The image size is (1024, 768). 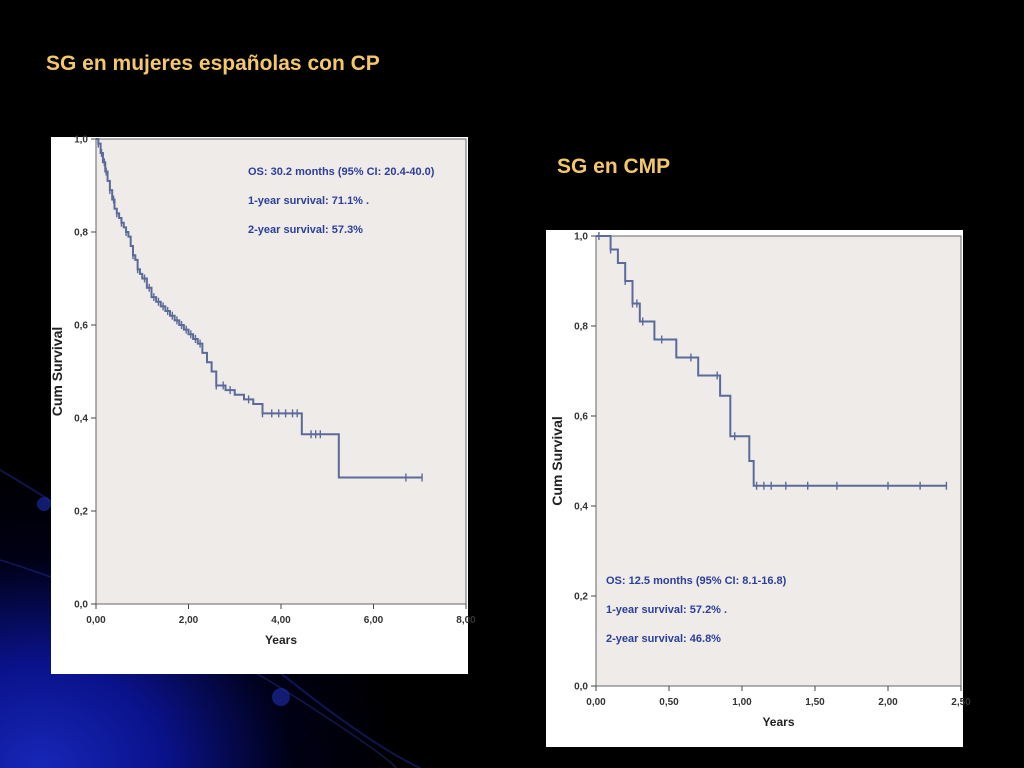 What do you see at coordinates (466, 620) in the screenshot?
I see `x-tick-label: 8,00` at bounding box center [466, 620].